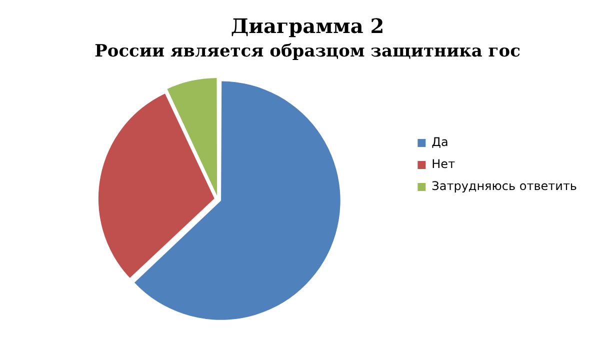  Describe the element at coordinates (307, 26) in the screenshot. I see `chart-title: Диаграмма 2` at that location.